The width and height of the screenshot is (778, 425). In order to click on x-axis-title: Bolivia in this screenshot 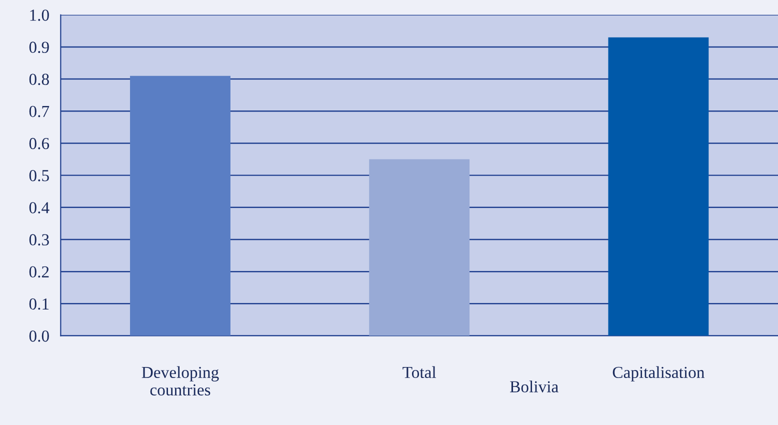, I will do `click(534, 386)`.